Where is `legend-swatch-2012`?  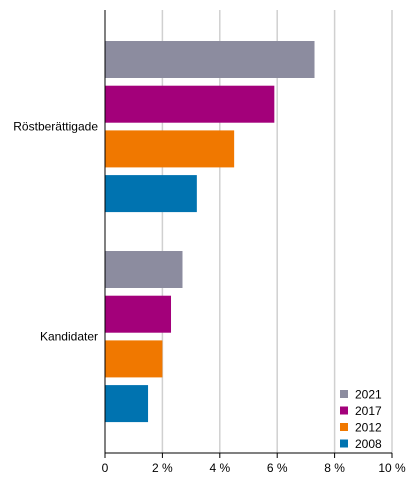
legend-swatch-2012 is located at coordinates (344, 427).